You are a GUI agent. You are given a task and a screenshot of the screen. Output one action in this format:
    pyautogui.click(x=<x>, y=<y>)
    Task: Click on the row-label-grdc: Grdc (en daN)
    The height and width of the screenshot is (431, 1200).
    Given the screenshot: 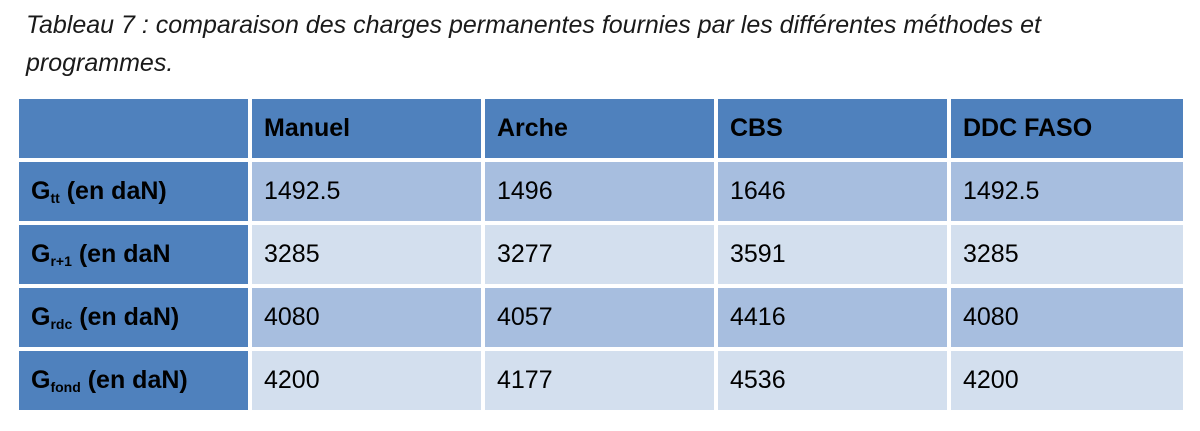 What is the action you would take?
    pyautogui.click(x=133, y=317)
    